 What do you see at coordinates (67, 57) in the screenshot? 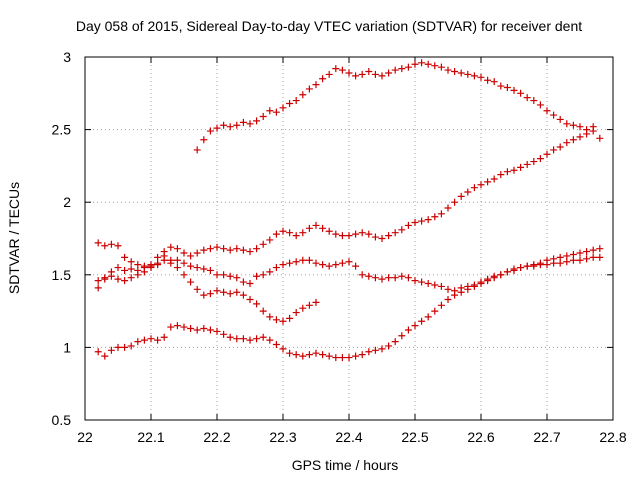
I see `y-tick-label: 3` at bounding box center [67, 57].